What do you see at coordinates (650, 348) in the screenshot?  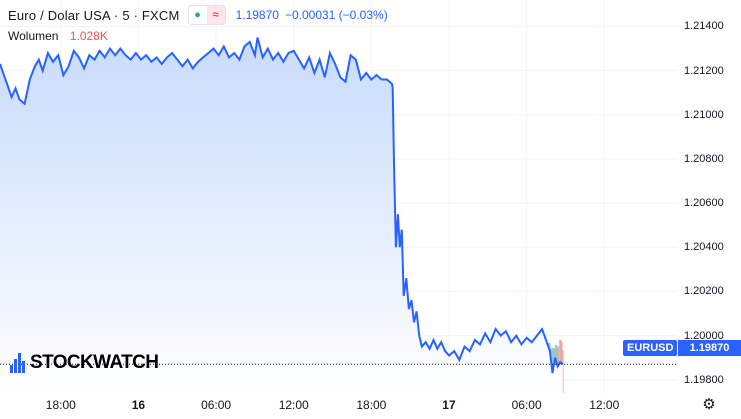 I see `symbol-badge: EURUSD` at bounding box center [650, 348].